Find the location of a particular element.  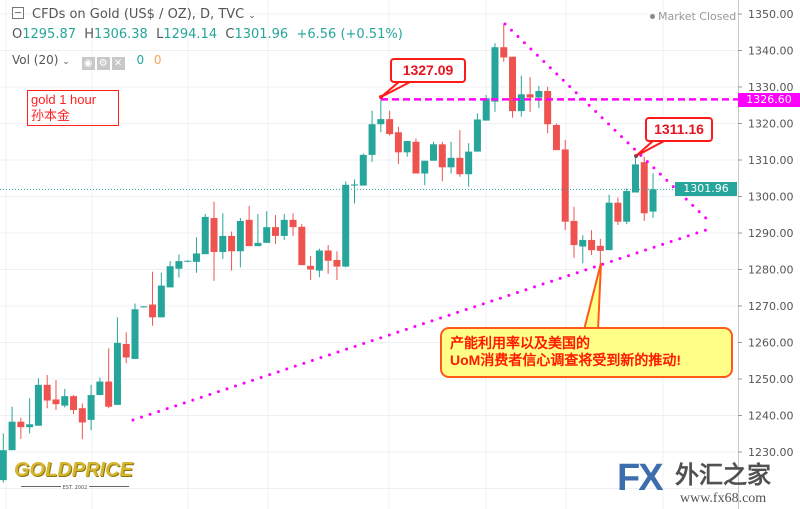

volume-legend: Vol (20) ⌄ ◉ ⚙ ✕ 0 0 is located at coordinates (87, 61).